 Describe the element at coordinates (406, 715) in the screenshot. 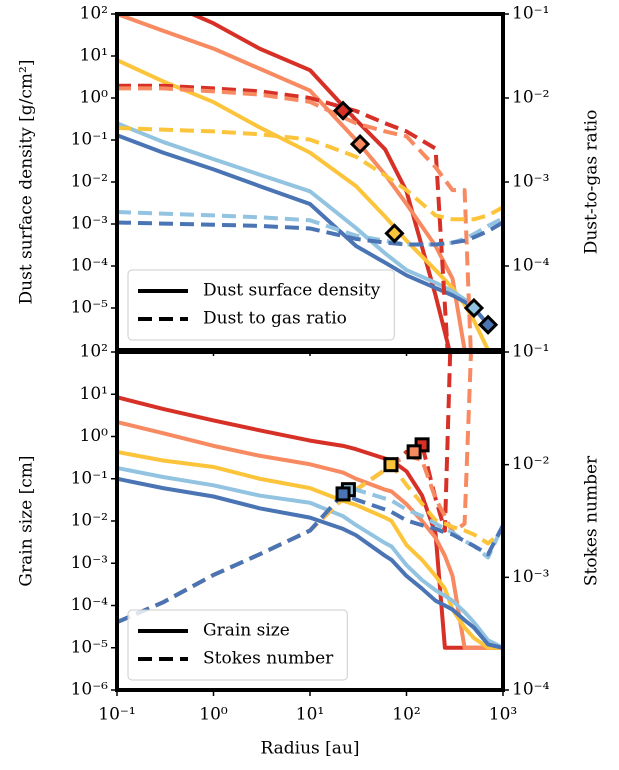

I see `x-tick-label: 10²` at that location.